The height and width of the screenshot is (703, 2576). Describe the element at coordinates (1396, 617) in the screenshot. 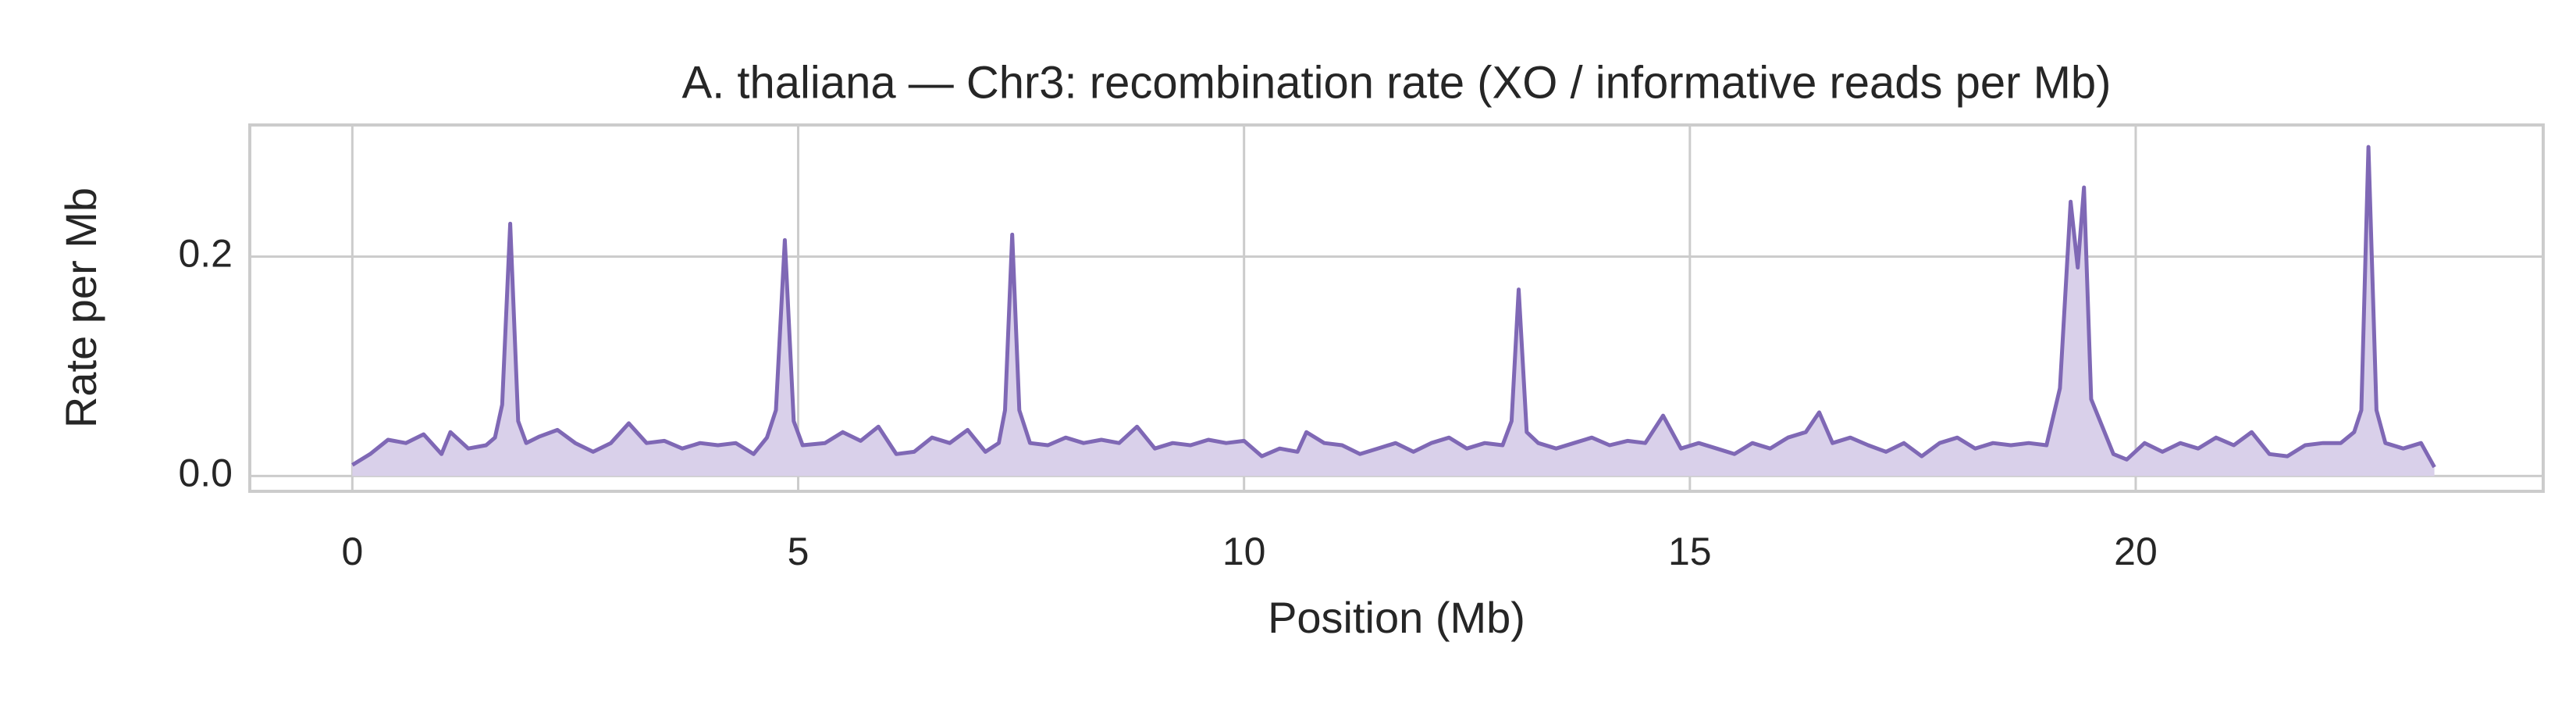

I see `x-axis-label: Position (Mb)` at that location.